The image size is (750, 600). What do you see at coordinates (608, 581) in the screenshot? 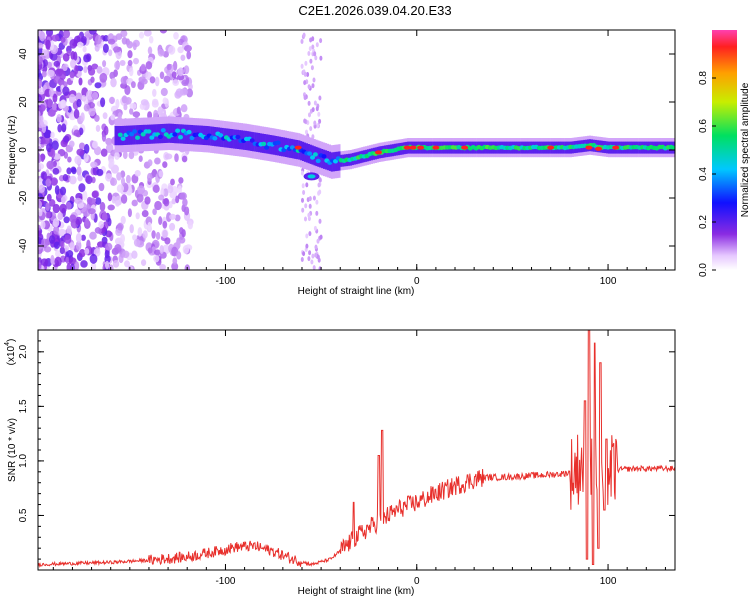
I see `x-tick-label: 100` at bounding box center [608, 581].